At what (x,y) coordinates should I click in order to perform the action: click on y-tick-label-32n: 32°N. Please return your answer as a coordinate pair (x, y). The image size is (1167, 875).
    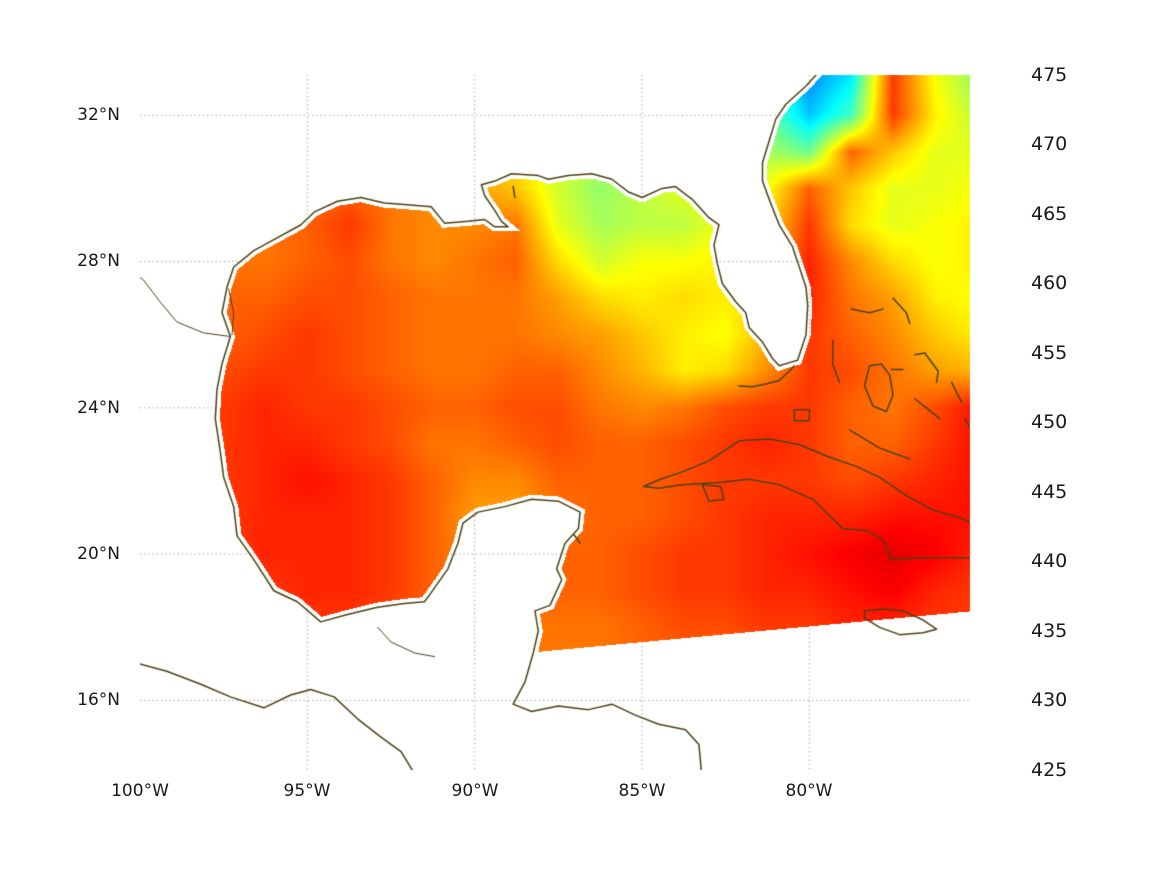
    Looking at the image, I should click on (98, 115).